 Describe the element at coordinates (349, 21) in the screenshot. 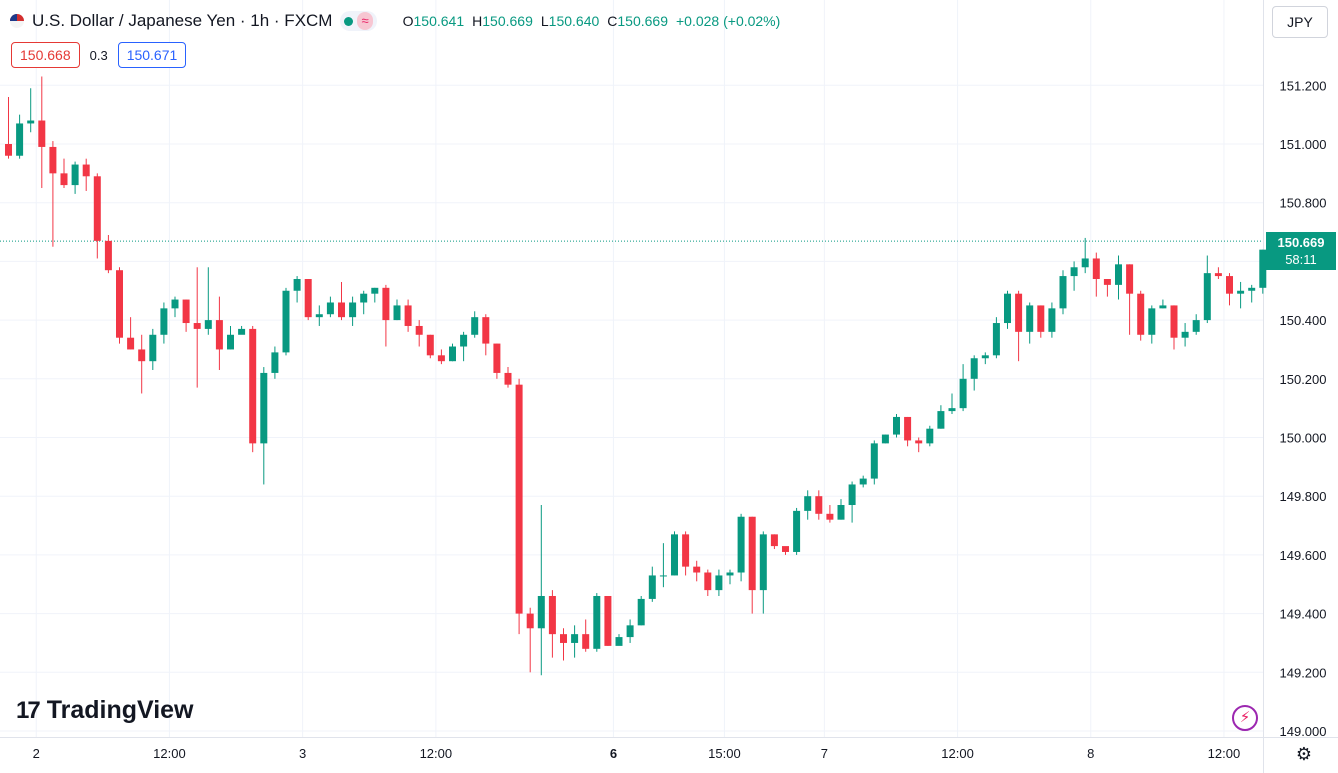

I see `market-open-dot-icon` at that location.